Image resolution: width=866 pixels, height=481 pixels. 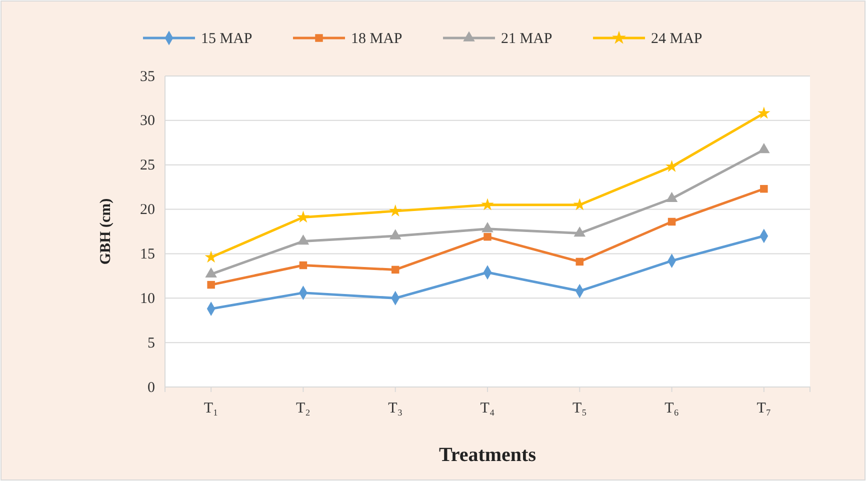 I want to click on x-tick-label: T₃, so click(x=395, y=408).